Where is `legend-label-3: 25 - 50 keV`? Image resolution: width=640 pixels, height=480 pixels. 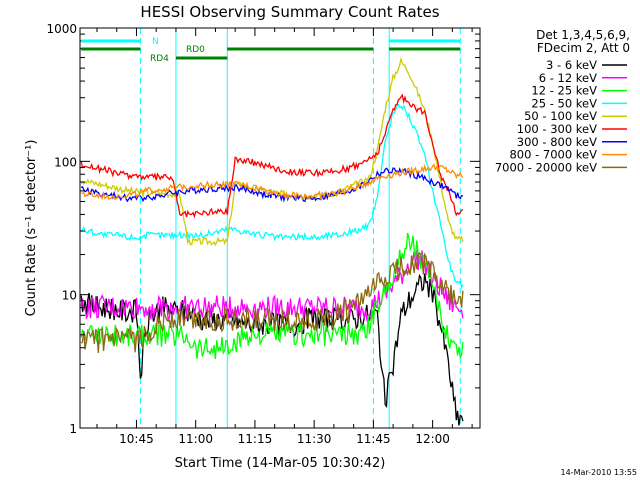 legend-label-3: 25 - 50 keV is located at coordinates (564, 103).